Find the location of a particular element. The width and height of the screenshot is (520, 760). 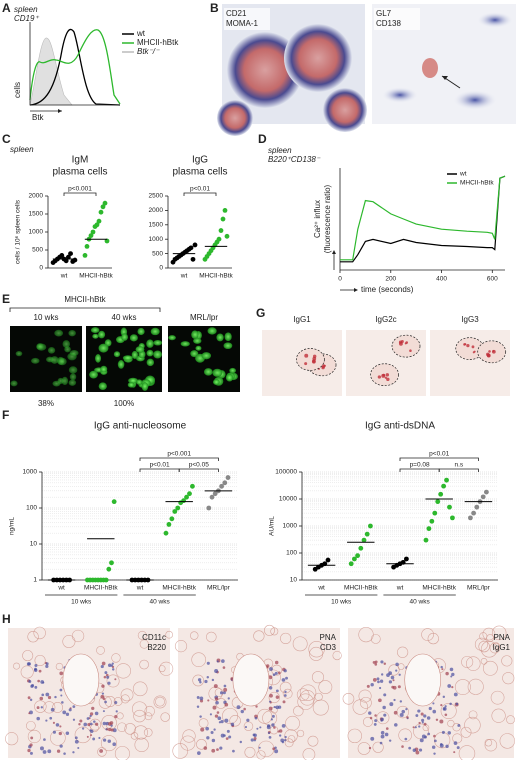

lumen is located at coordinates (423, 680).